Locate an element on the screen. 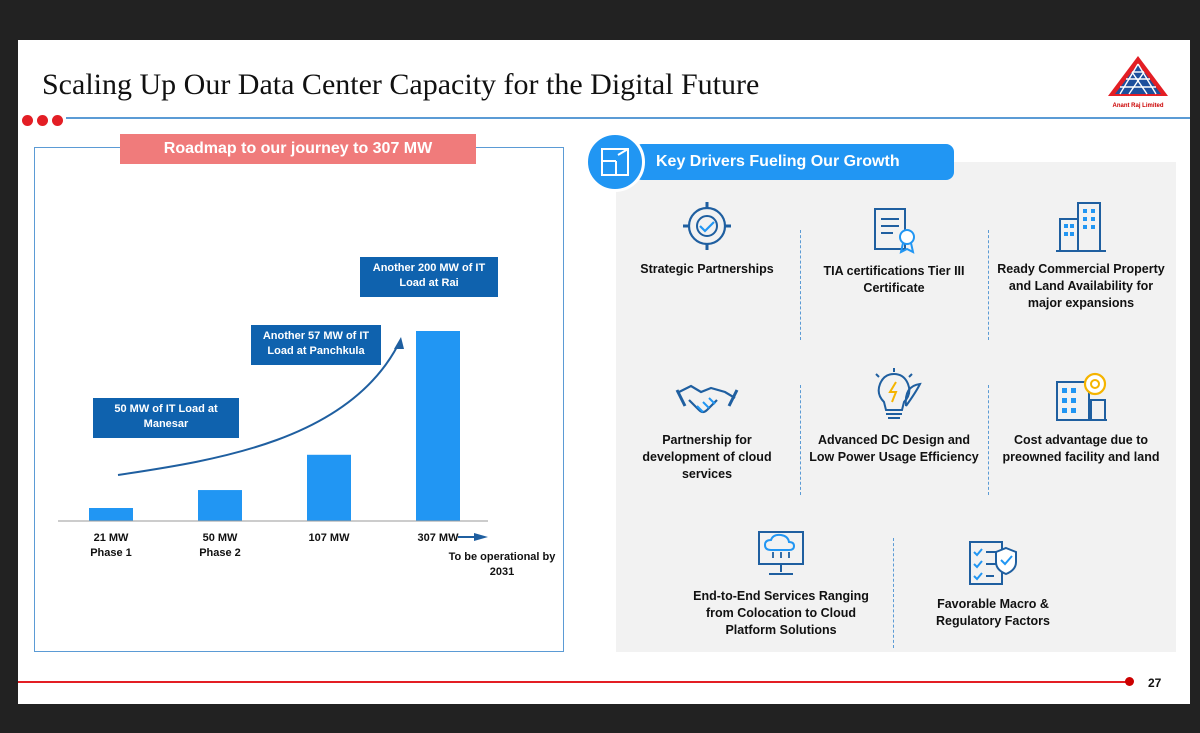  driver-label: Favorable Macro & Regulatory Factors is located at coordinates (993, 612).